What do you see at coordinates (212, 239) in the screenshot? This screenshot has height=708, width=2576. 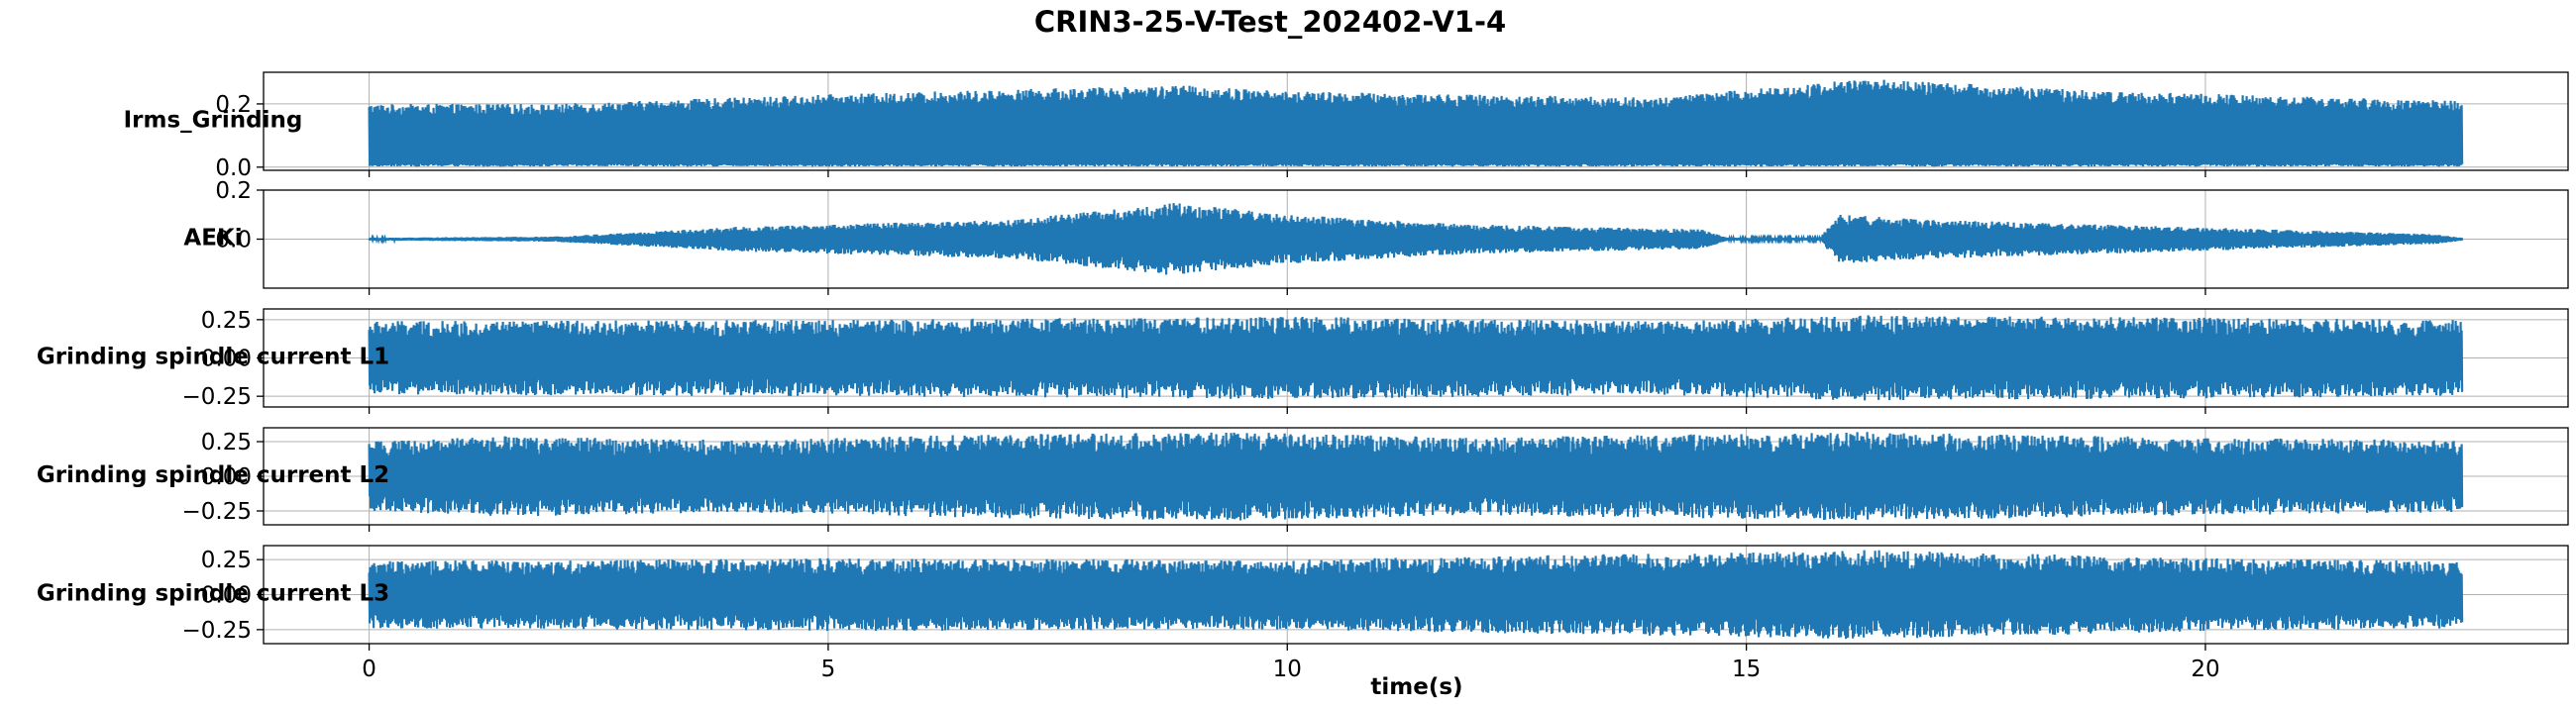 I see `y-axis-label: AEKi` at bounding box center [212, 239].